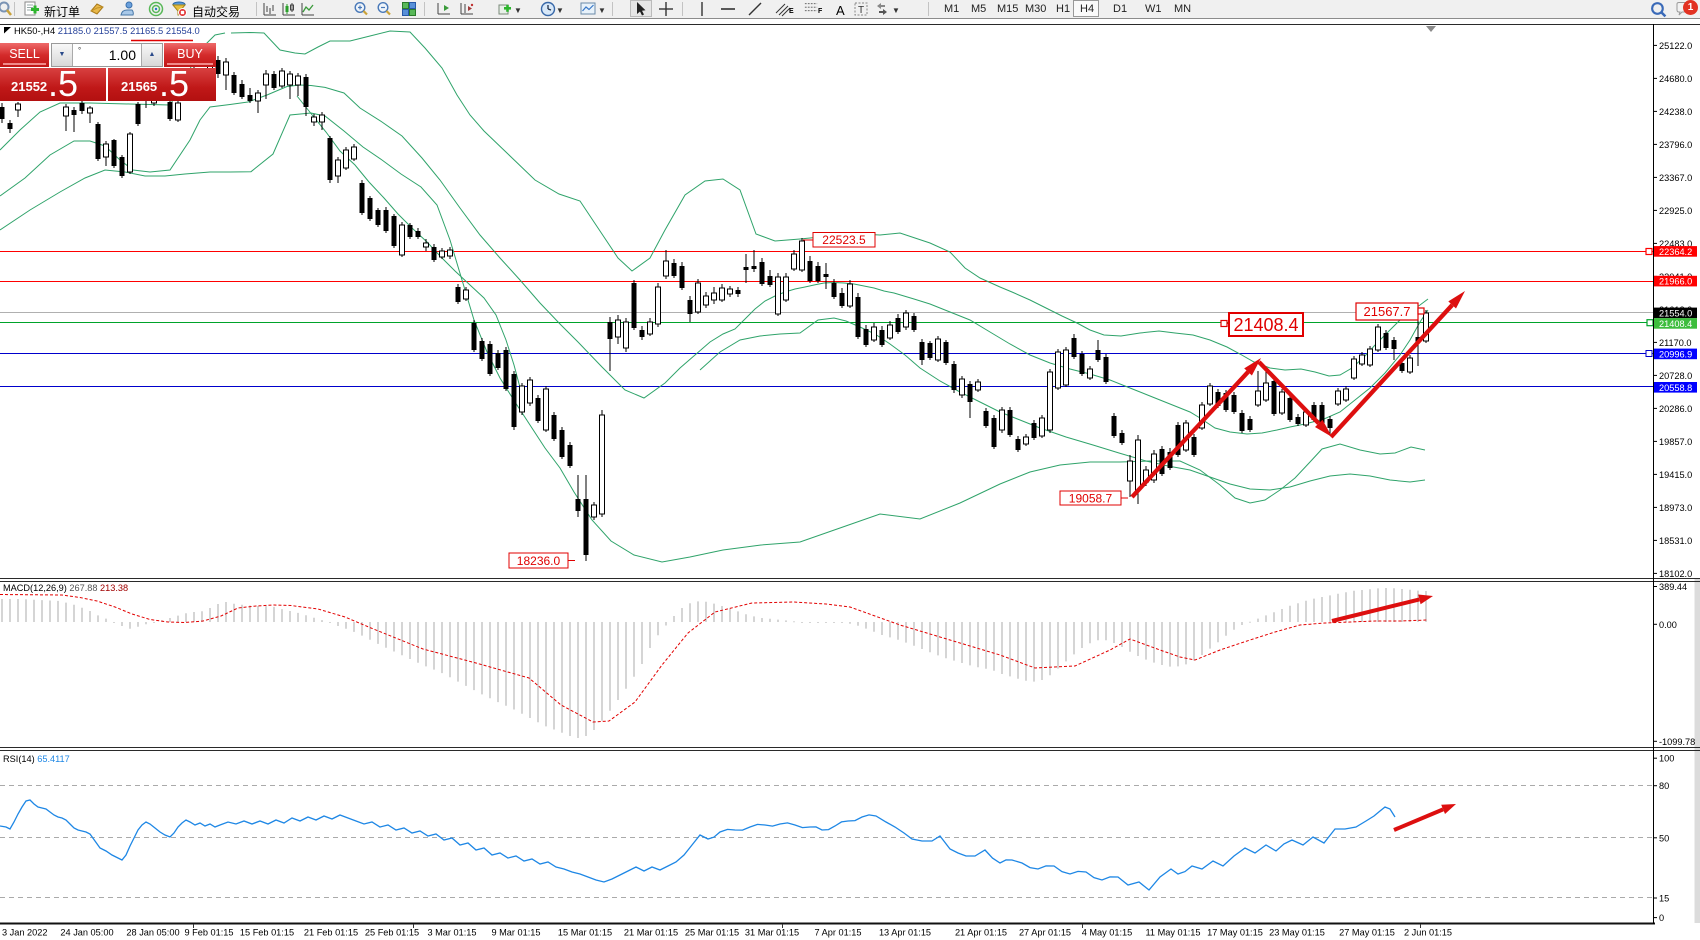 This screenshot has height=940, width=1700. Describe the element at coordinates (981, 933) in the screenshot. I see `svg-text: 21 Apr 01:15` at that location.